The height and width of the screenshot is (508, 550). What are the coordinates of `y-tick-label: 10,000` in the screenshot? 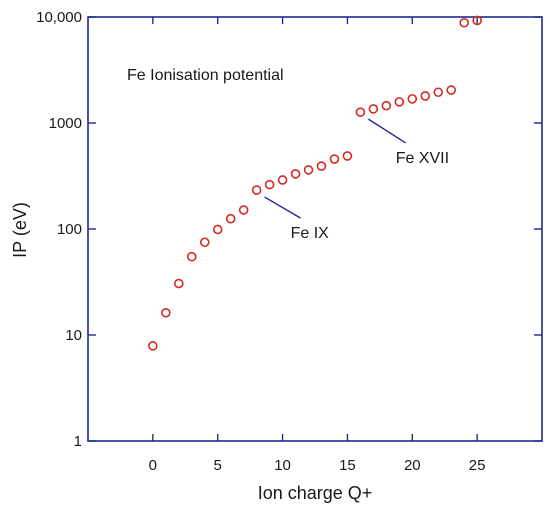 It's located at (59, 17).